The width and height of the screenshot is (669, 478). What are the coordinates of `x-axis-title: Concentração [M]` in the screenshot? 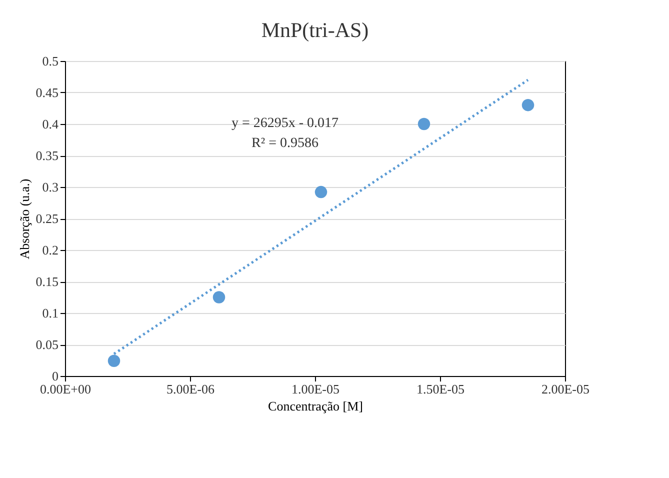 It's located at (315, 406).